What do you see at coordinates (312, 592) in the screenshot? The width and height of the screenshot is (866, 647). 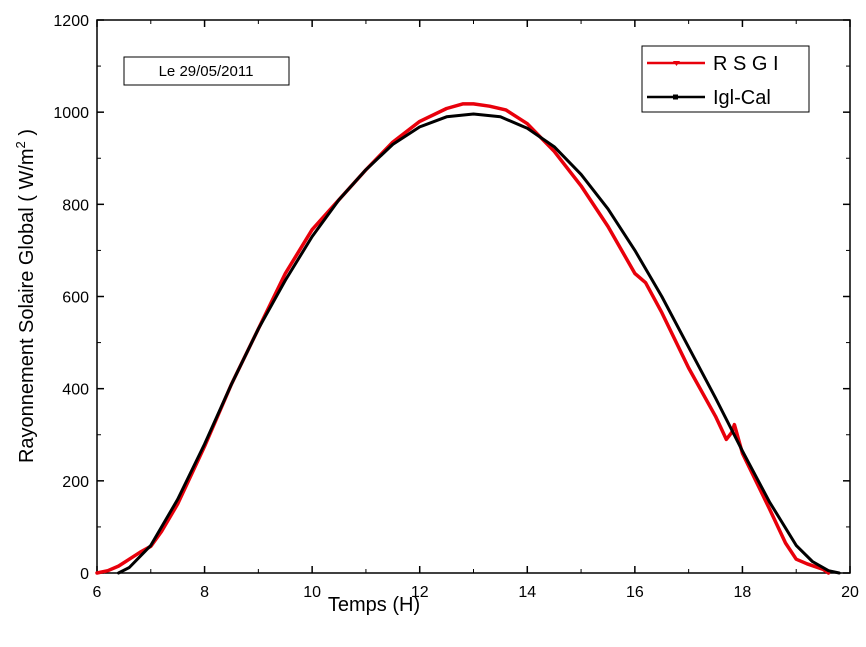 I see `x-tick-label: 10` at bounding box center [312, 592].